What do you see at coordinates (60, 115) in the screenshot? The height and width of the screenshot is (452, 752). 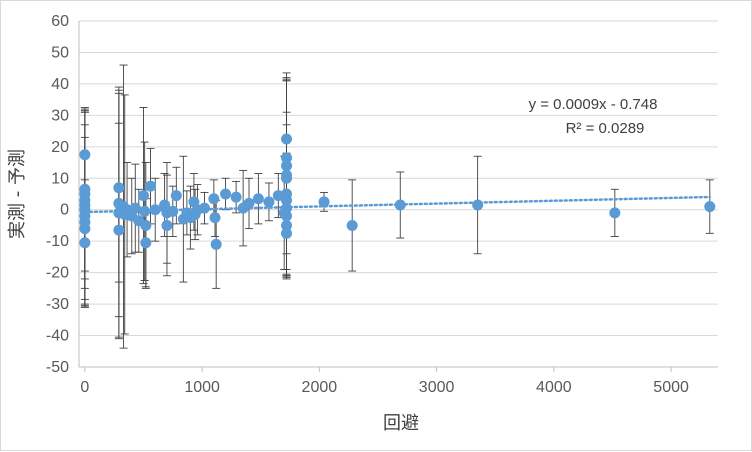 I see `y-tick-label: 30` at bounding box center [60, 115].